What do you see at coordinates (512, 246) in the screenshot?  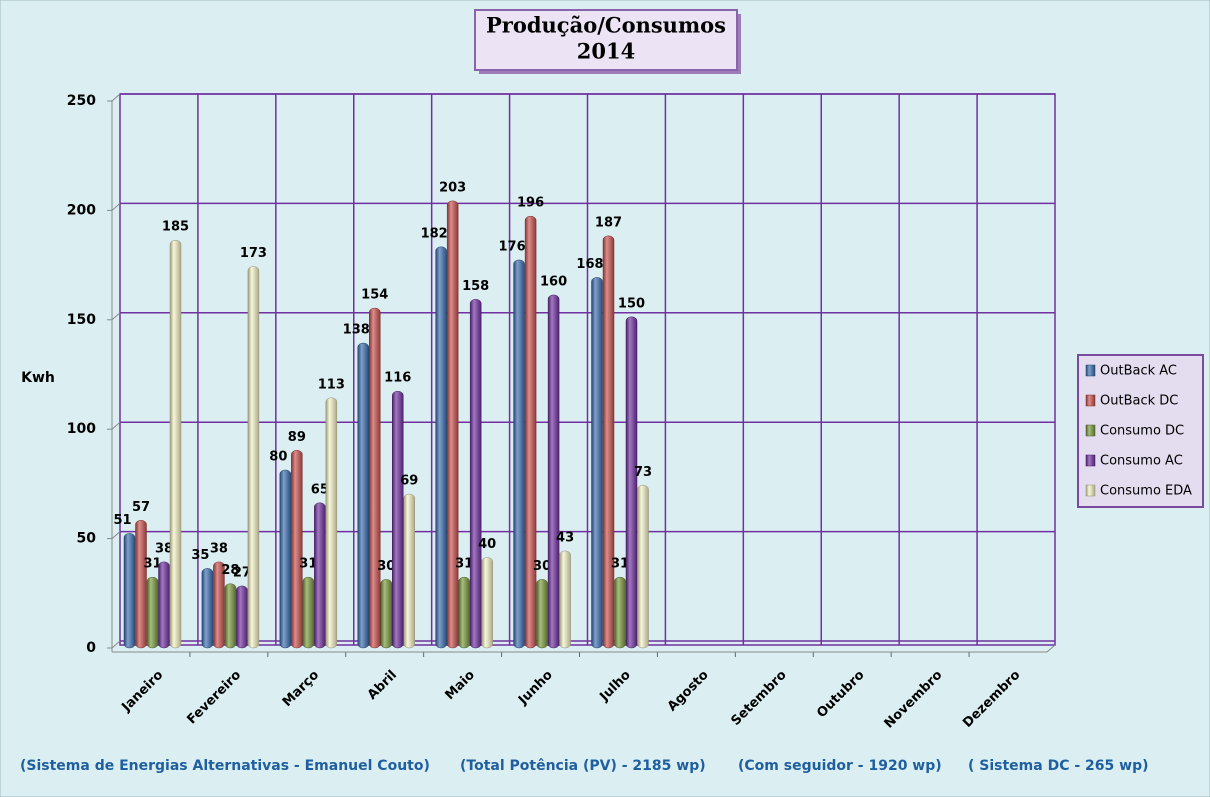 I see `value-label: 176` at bounding box center [512, 246].